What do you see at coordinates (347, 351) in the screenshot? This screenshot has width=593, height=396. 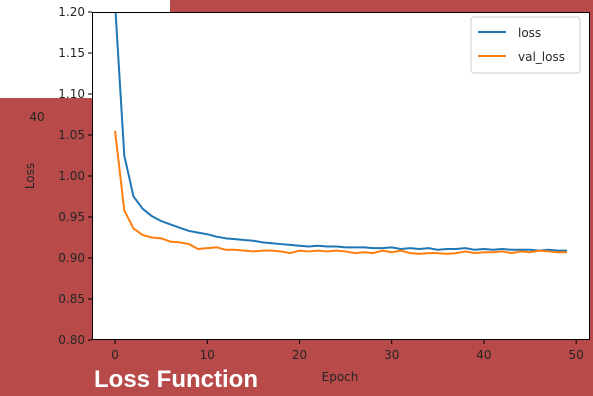 I see `x-ticks: 0 10 20 30 40 50` at bounding box center [347, 351].